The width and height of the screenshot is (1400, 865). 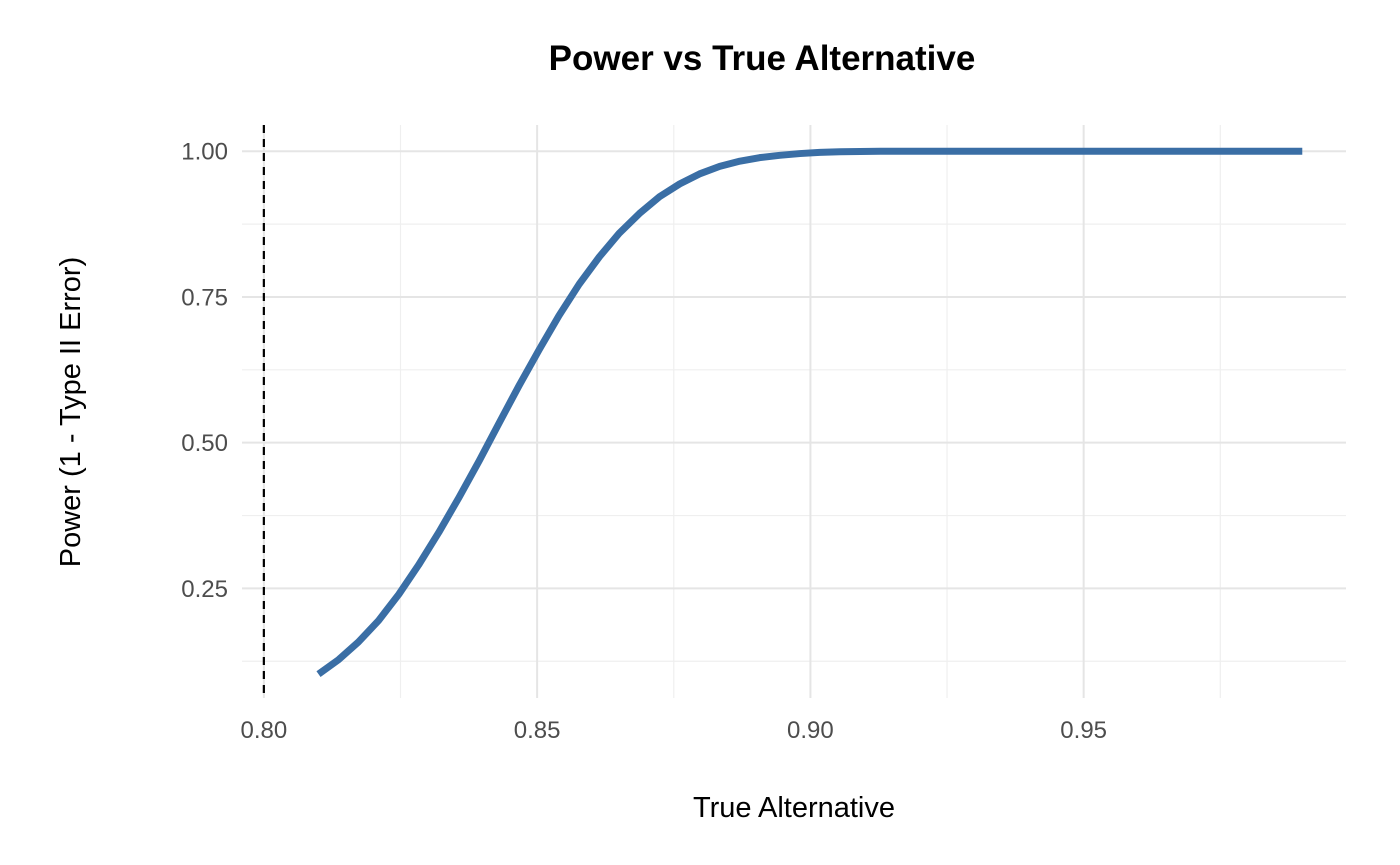 What do you see at coordinates (204, 371) in the screenshot?
I see `y-axis-tick-labels: 0.25 0.50 0.75 1.00` at bounding box center [204, 371].